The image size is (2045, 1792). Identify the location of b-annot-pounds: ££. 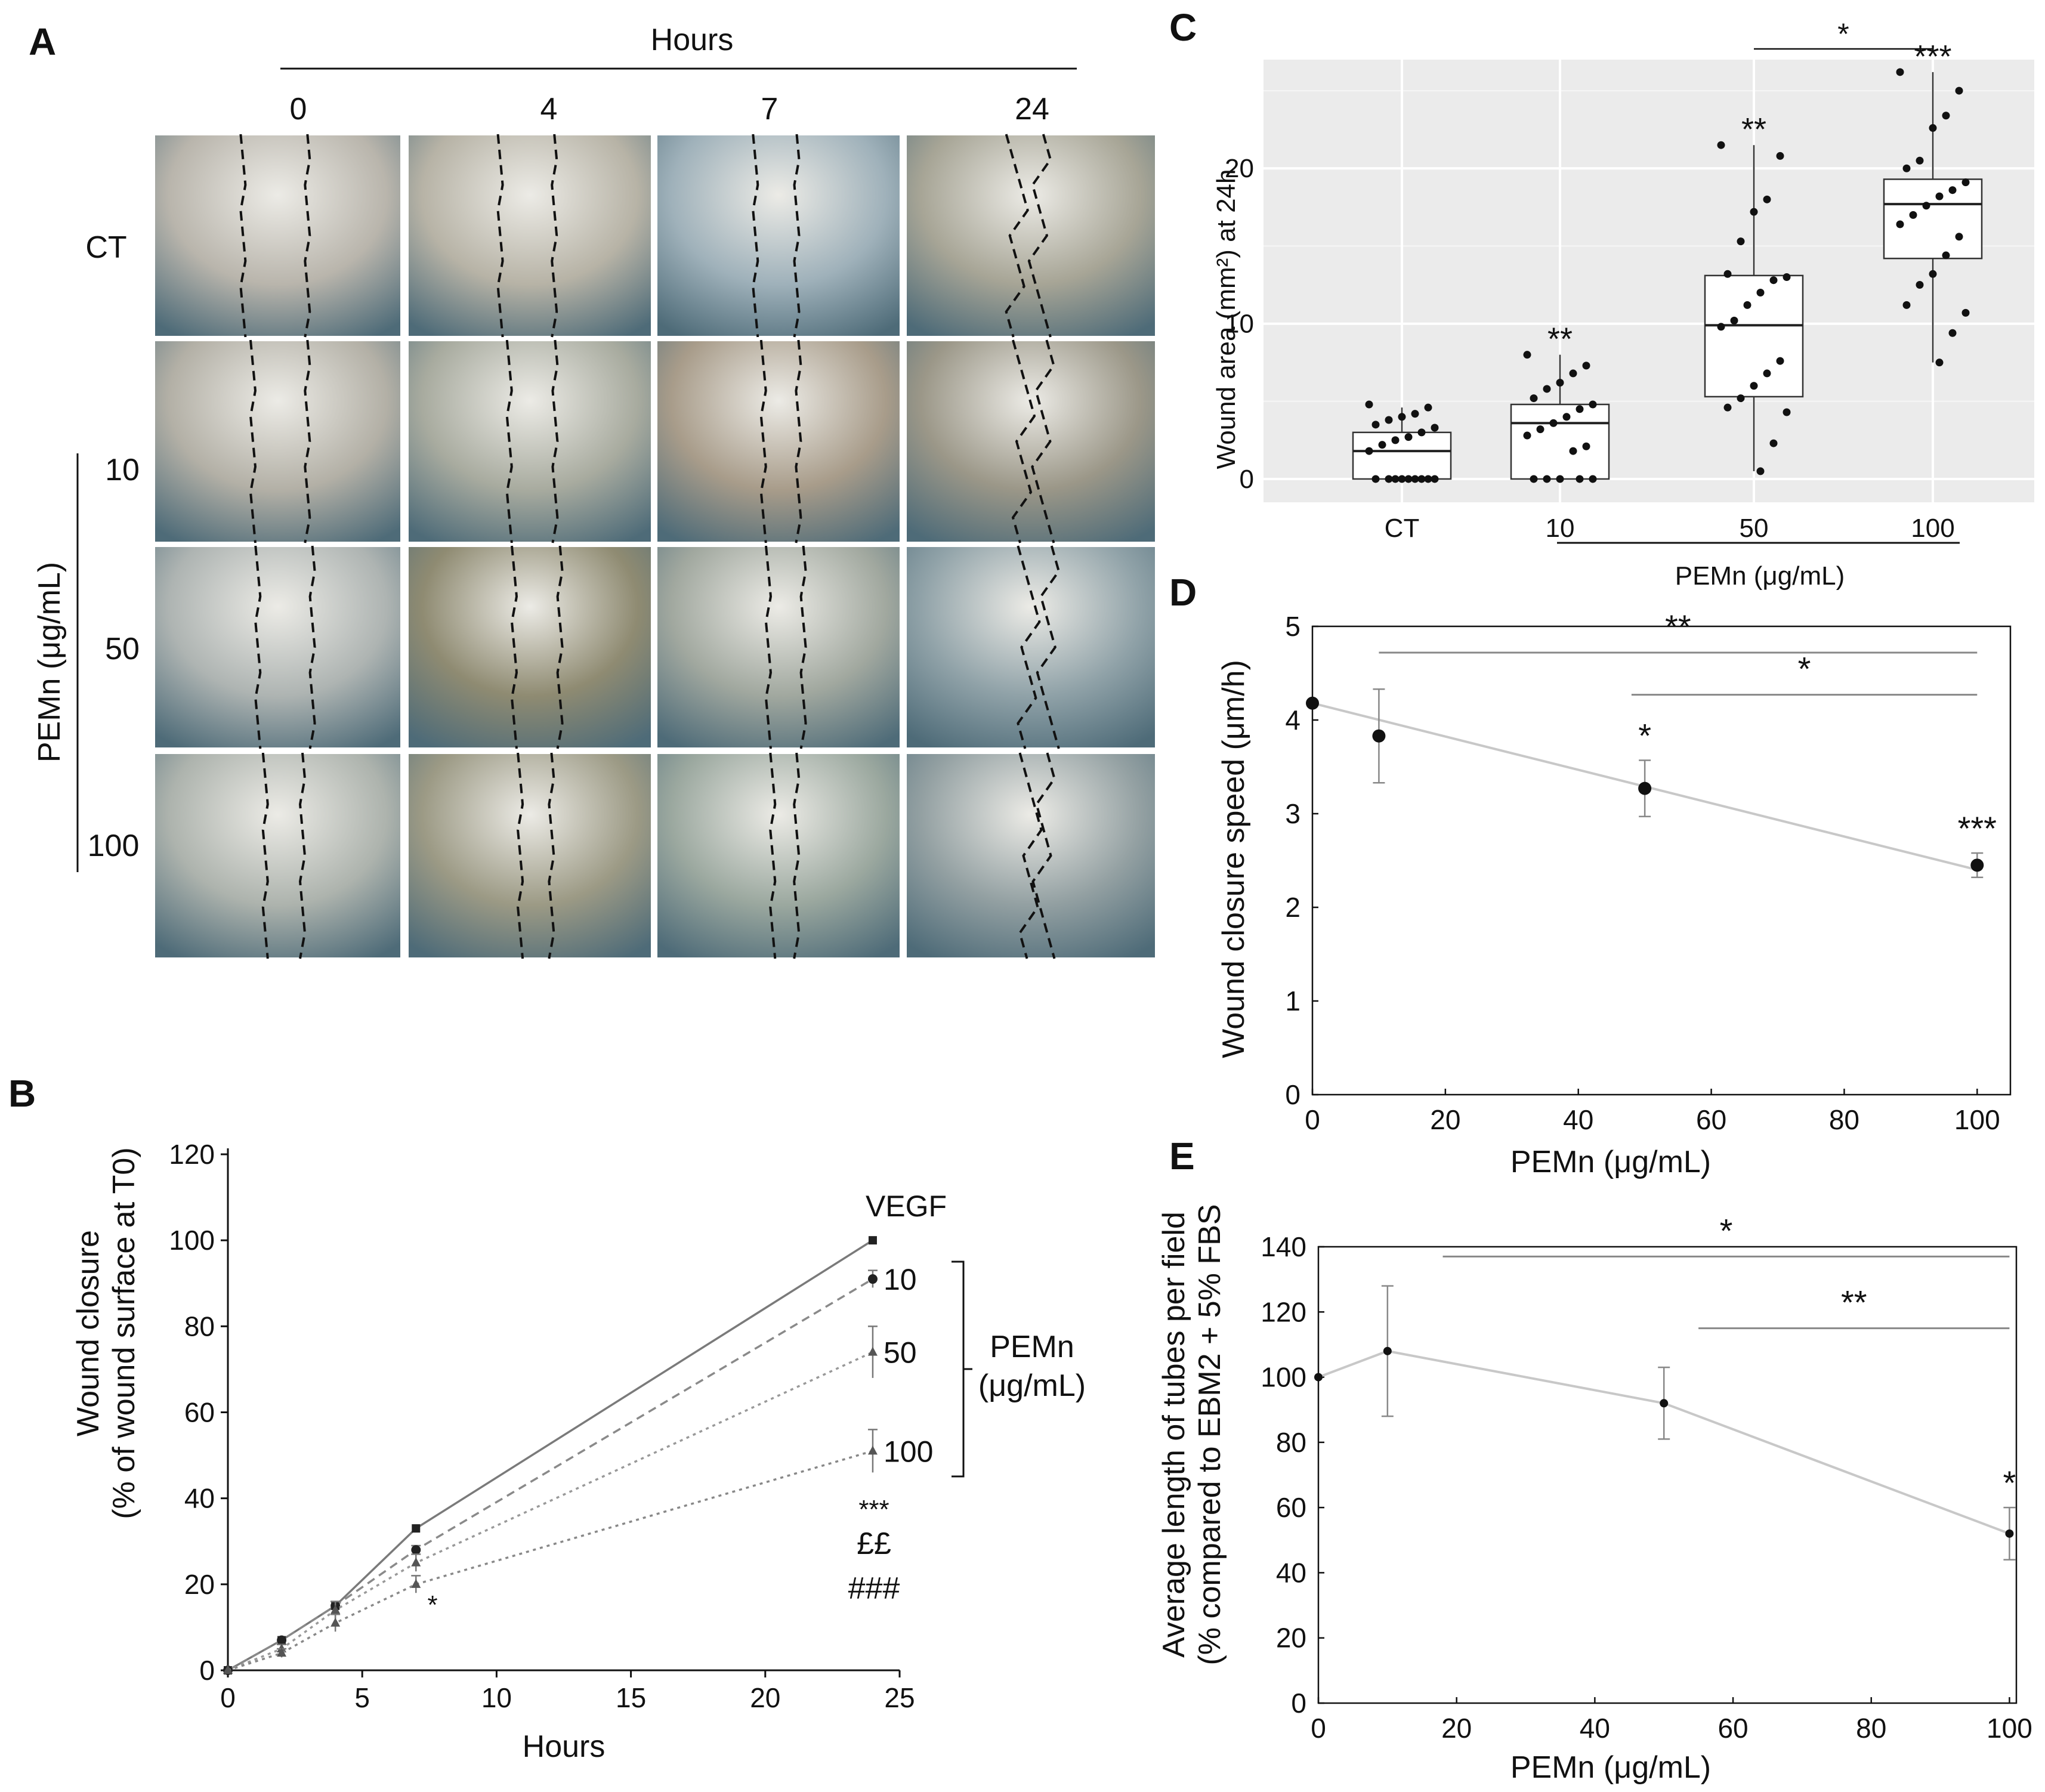
(874, 1544).